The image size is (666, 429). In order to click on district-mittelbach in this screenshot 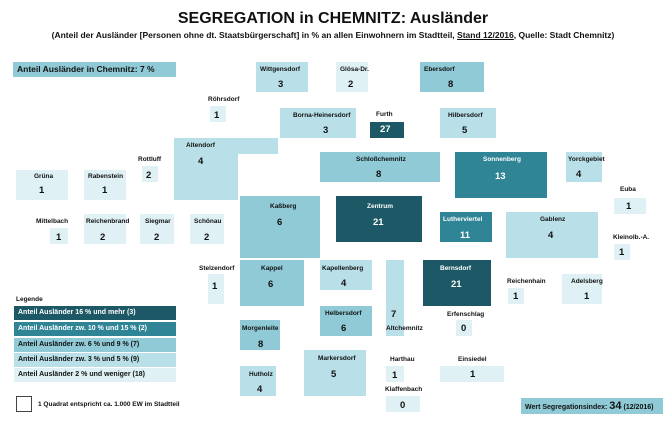, I will do `click(59, 236)`.